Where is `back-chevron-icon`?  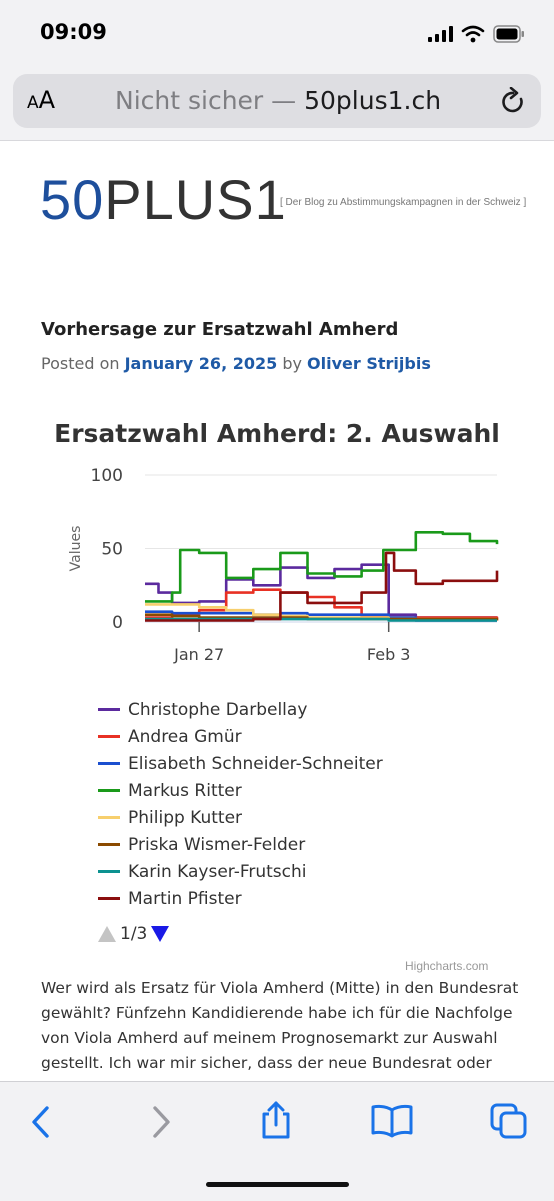 back-chevron-icon is located at coordinates (41, 1122).